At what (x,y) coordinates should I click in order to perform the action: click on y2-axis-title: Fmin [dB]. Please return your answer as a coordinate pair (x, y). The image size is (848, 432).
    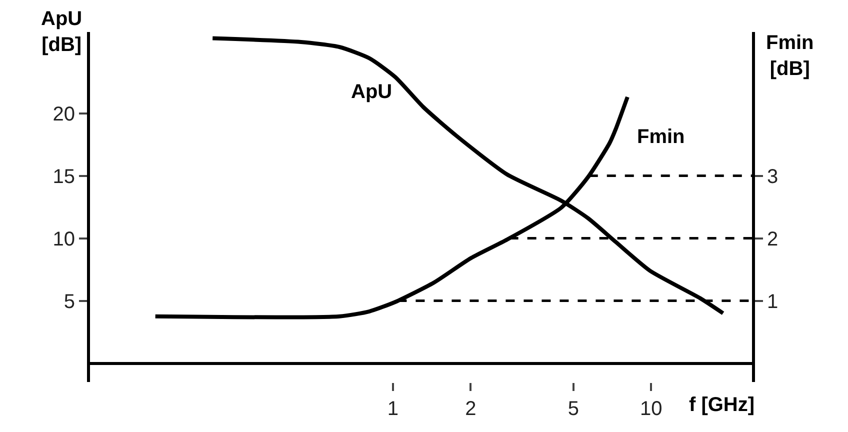
    Looking at the image, I should click on (790, 56).